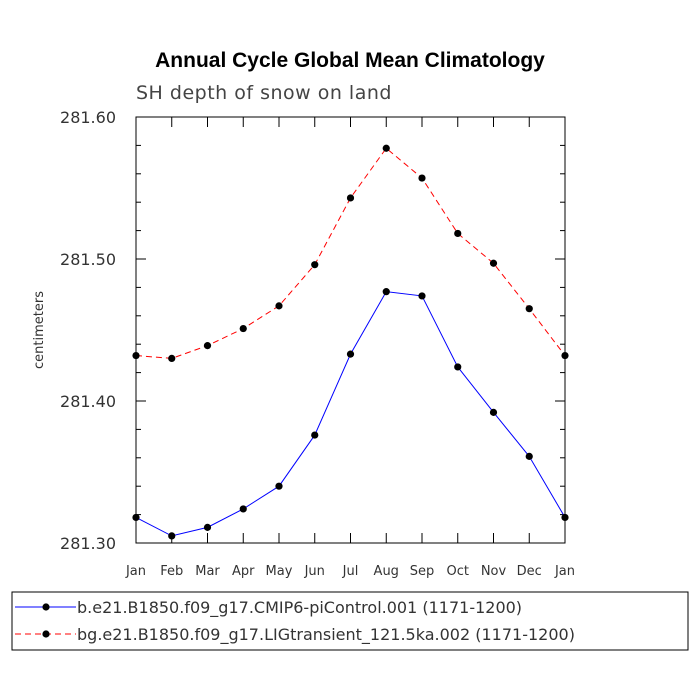 This screenshot has width=700, height=700. Describe the element at coordinates (171, 571) in the screenshot. I see `x-tick-label: Feb` at that location.